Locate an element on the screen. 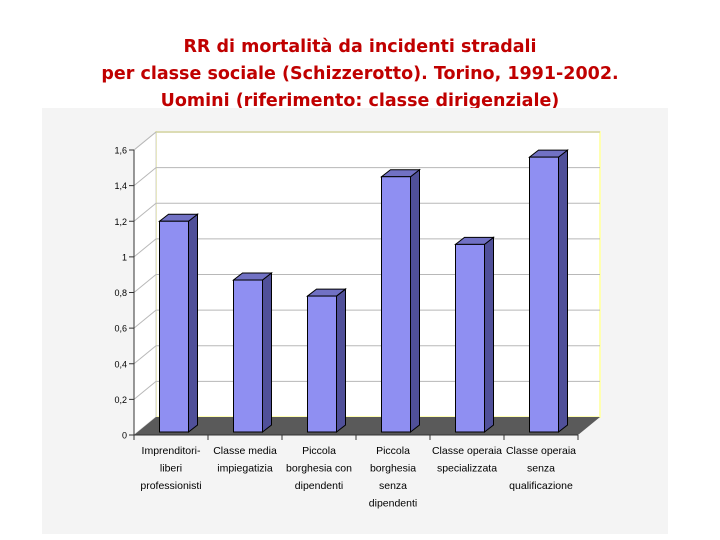 This screenshot has width=720, height=540. x-category-label-line: borghesia con is located at coordinates (319, 469).